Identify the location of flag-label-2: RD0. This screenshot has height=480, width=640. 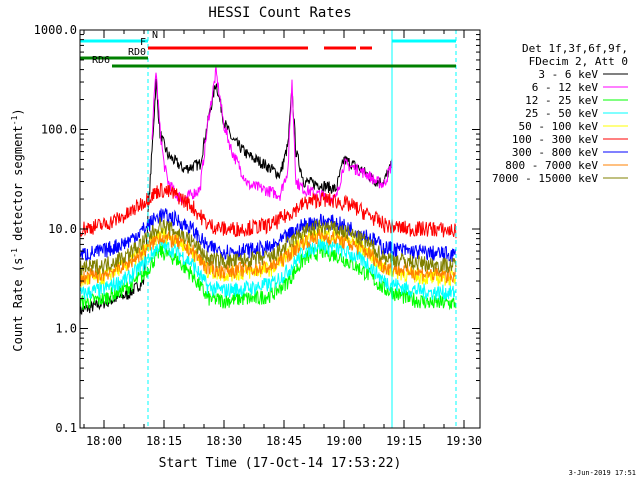
(137, 52).